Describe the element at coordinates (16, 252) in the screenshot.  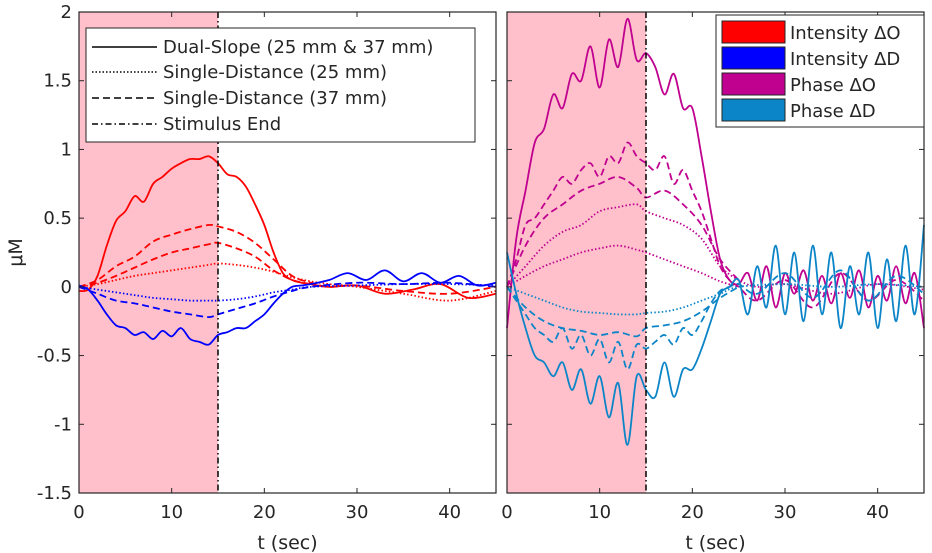
I see `y-axis-label: μM` at that location.